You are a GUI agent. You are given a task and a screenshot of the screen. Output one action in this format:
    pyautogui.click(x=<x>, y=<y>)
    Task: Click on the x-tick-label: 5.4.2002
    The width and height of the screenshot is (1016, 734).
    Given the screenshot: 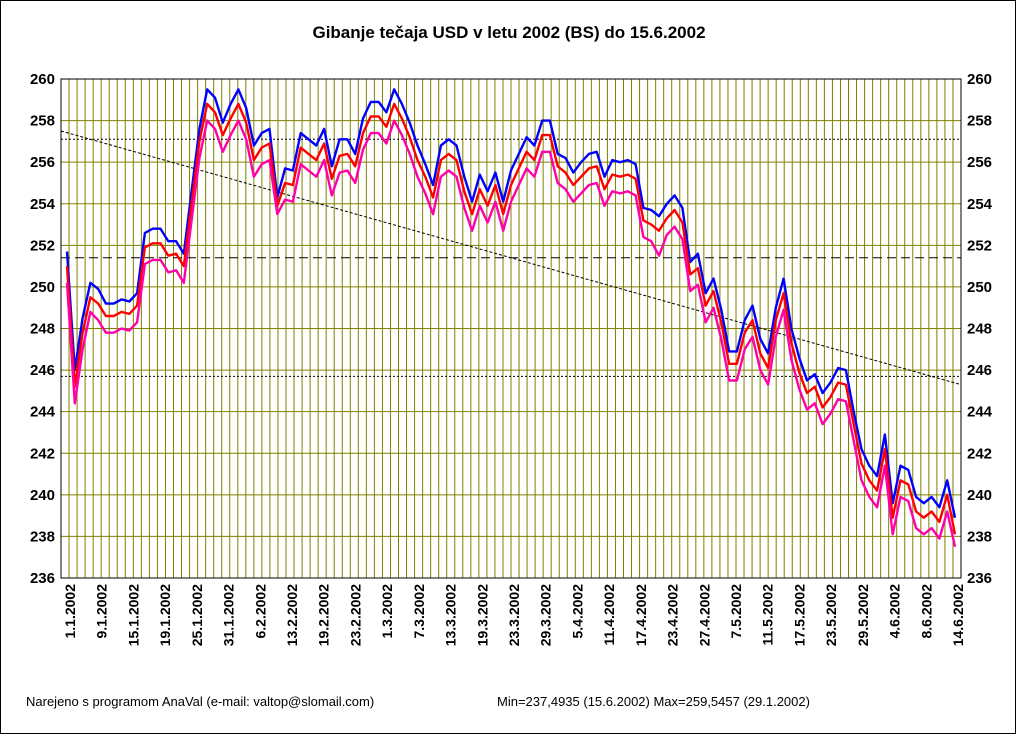 What is the action you would take?
    pyautogui.click(x=577, y=611)
    